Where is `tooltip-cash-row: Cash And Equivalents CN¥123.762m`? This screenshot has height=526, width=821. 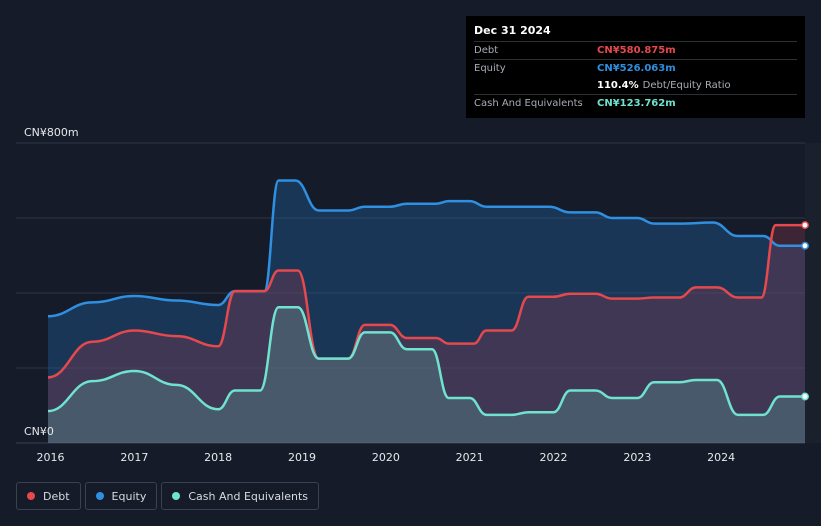
tooltip-cash-row: Cash And Equivalents CN¥123.762m is located at coordinates (635, 103).